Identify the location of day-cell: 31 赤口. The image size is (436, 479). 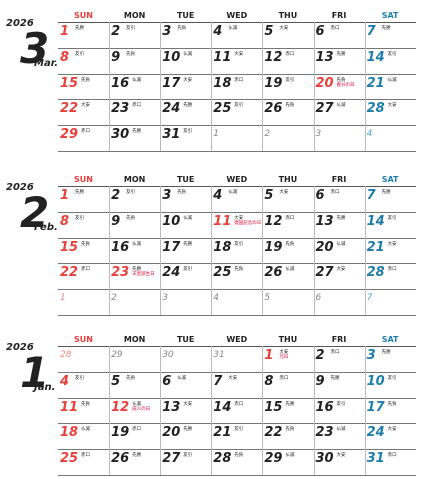
(390, 462).